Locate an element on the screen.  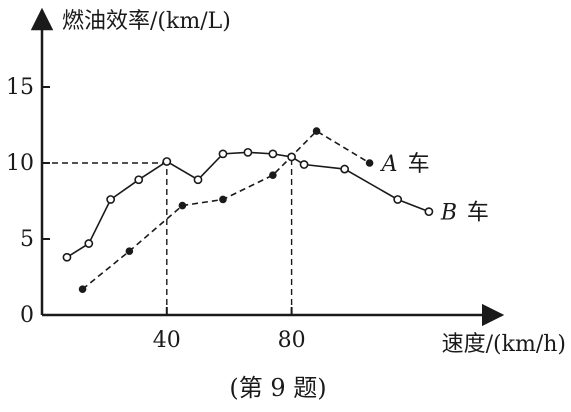
x-tick-label-80: 80 is located at coordinates (292, 340).